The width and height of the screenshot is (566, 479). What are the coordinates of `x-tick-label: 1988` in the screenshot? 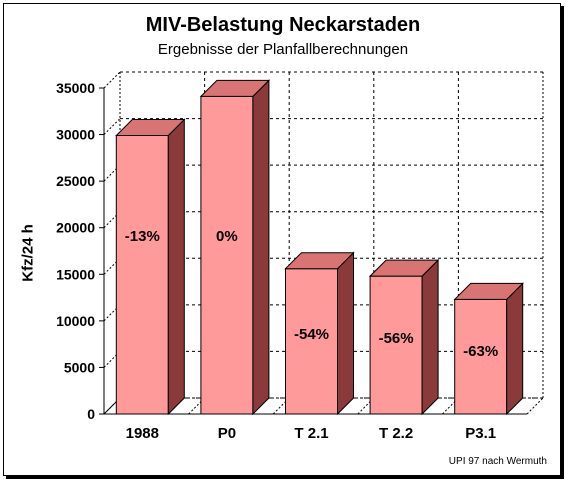 It's located at (142, 433).